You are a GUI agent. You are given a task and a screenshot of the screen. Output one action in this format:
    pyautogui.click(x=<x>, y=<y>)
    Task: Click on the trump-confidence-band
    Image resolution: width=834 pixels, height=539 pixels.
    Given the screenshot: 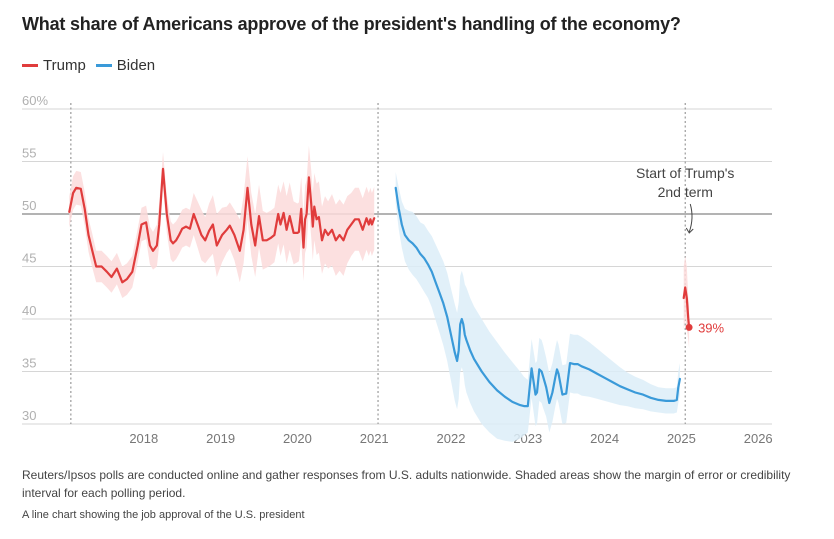 What is the action you would take?
    pyautogui.click(x=222, y=221)
    